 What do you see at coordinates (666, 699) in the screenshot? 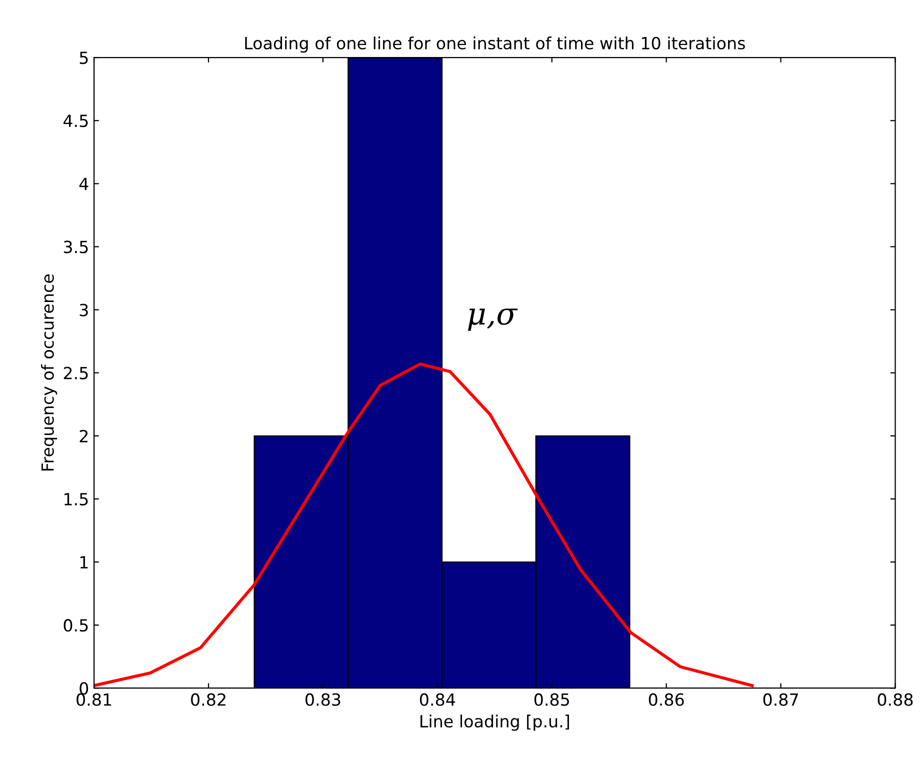
I see `x-tick-label: 0.86` at bounding box center [666, 699].